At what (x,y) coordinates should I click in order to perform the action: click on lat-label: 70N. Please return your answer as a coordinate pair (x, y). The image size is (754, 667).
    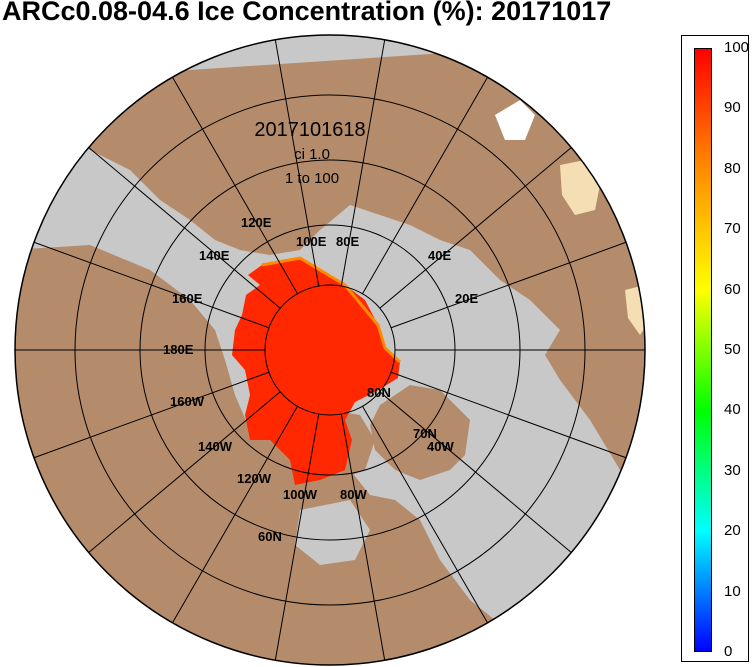
    Looking at the image, I should click on (425, 433).